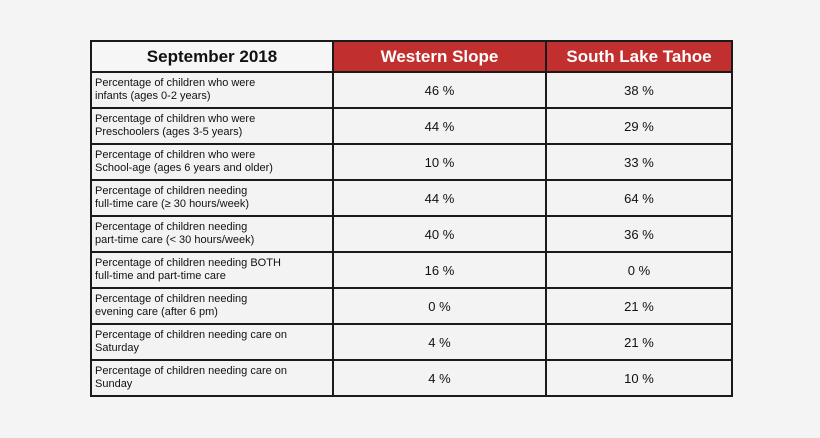 This screenshot has width=820, height=438. I want to click on south-lake-tahoe-value: 33 %, so click(639, 162).